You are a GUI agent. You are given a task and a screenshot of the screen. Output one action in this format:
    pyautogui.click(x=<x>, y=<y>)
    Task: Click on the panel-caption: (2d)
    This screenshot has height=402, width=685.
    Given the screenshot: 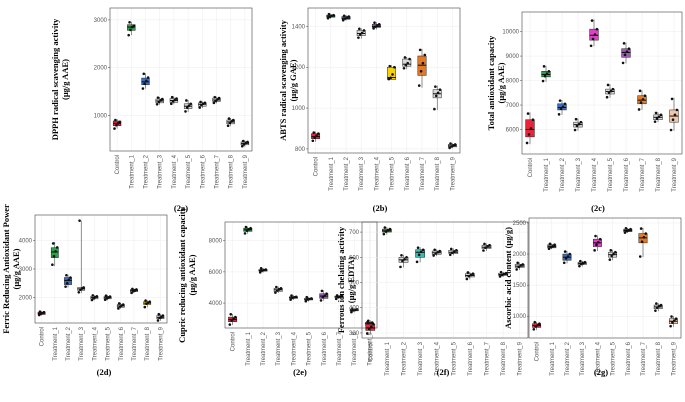 What is the action you would take?
    pyautogui.click(x=104, y=372)
    